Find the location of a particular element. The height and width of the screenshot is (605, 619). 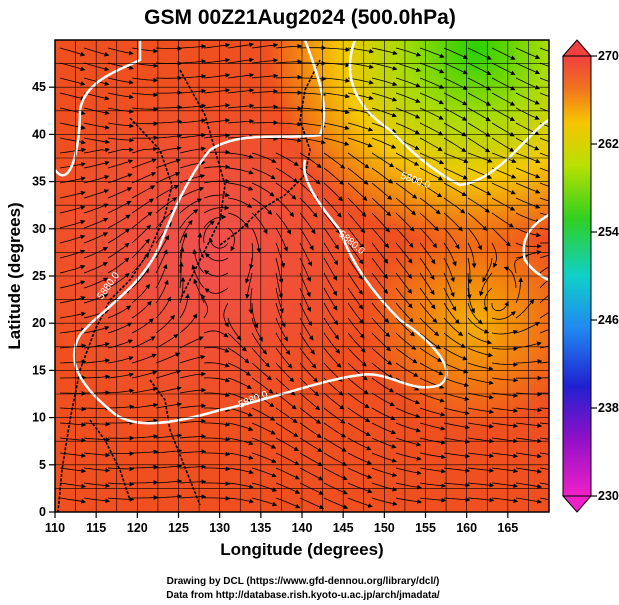

x-tick-label: 150 is located at coordinates (384, 528).